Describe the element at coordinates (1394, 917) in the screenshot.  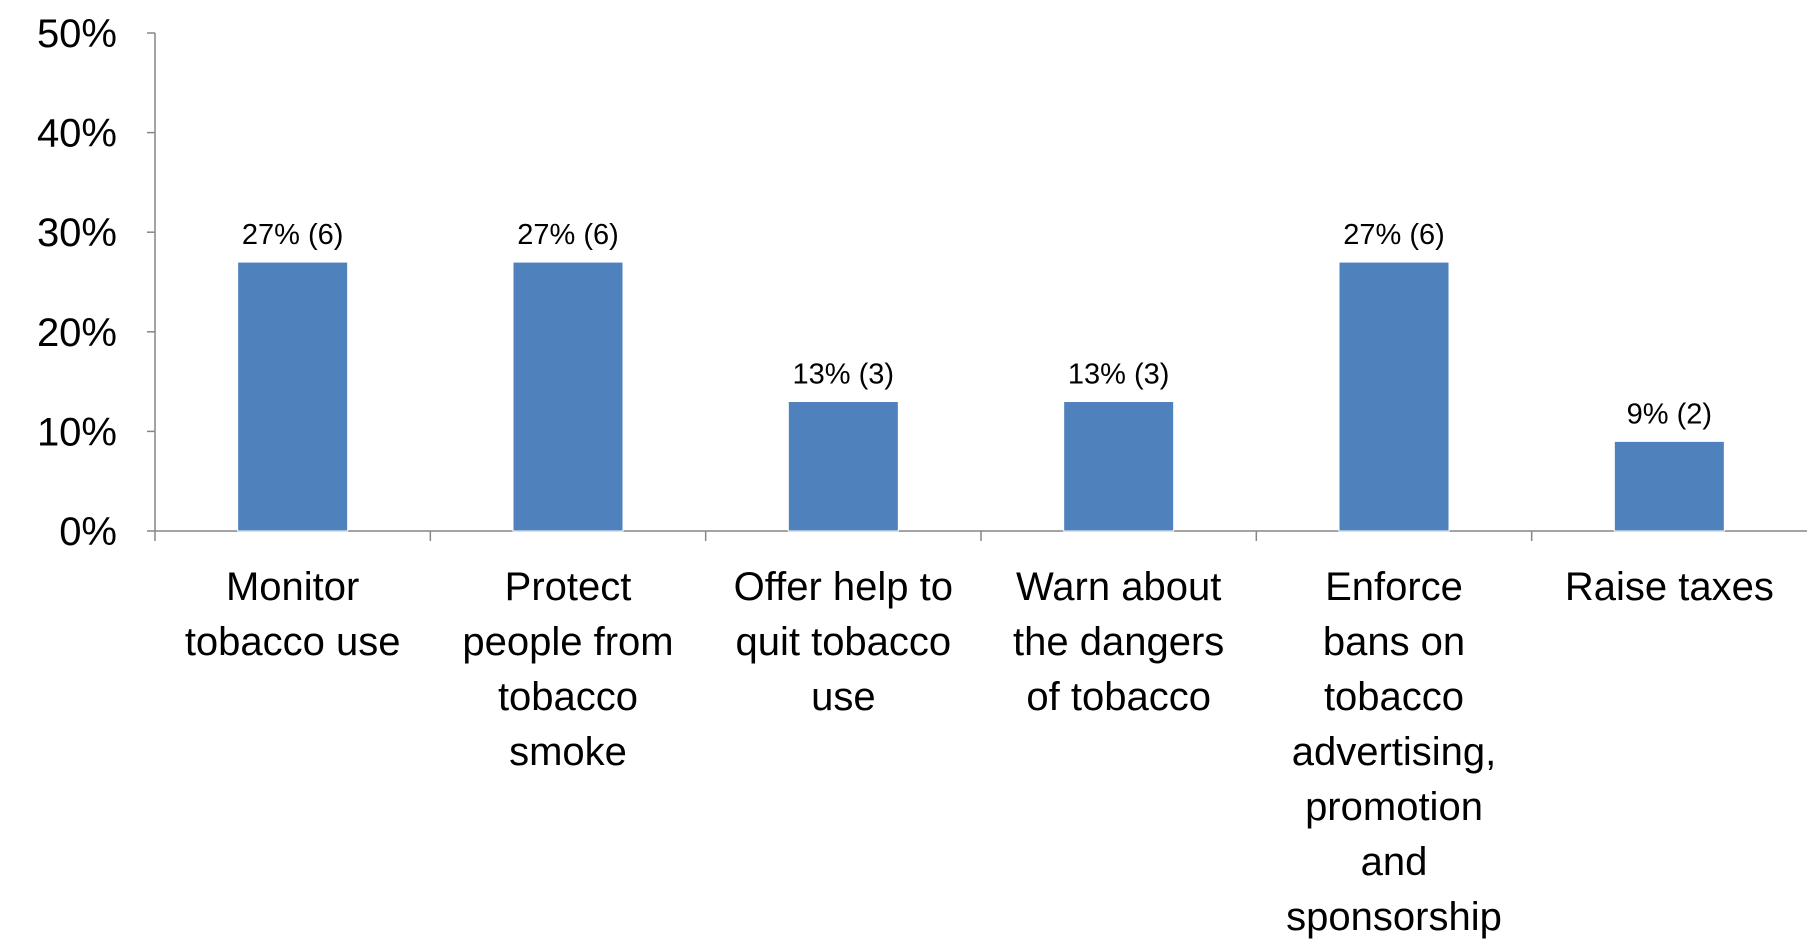
I see `category-label-line: sponsorship` at that location.